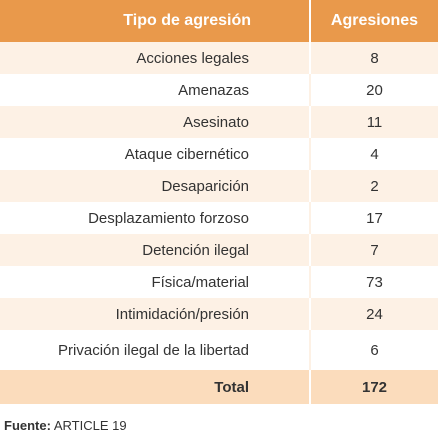 The image size is (438, 437). Describe the element at coordinates (155, 250) in the screenshot. I see `aggression-type: Detención ilegal` at that location.